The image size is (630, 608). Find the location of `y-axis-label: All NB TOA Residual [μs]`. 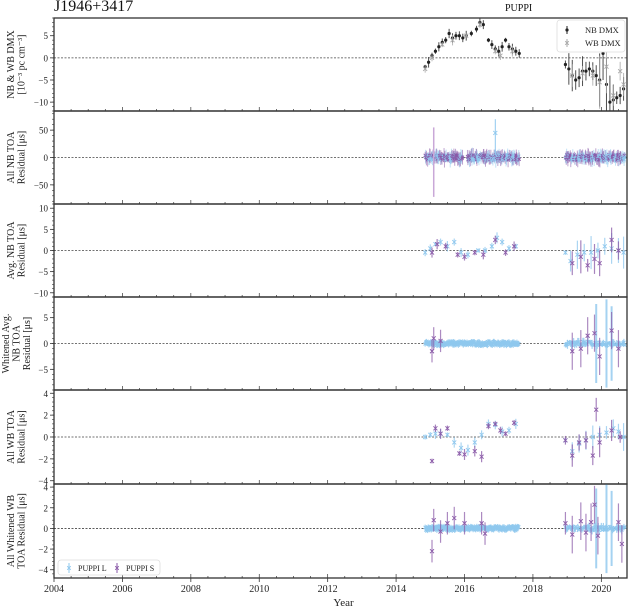

y-axis-label: All NB TOA Residual [μs] is located at coordinates (17, 157).